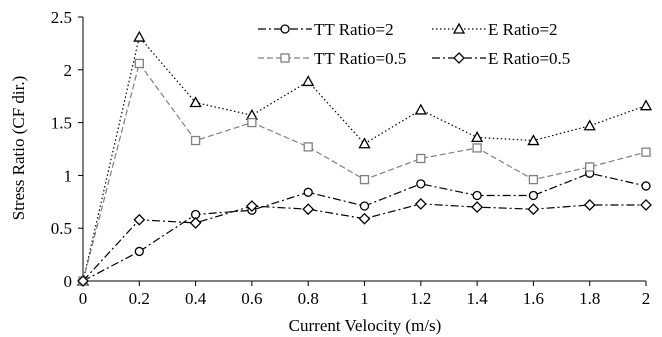 This screenshot has width=662, height=337. What do you see at coordinates (139, 298) in the screenshot?
I see `x-tick-label: 0.2` at bounding box center [139, 298].